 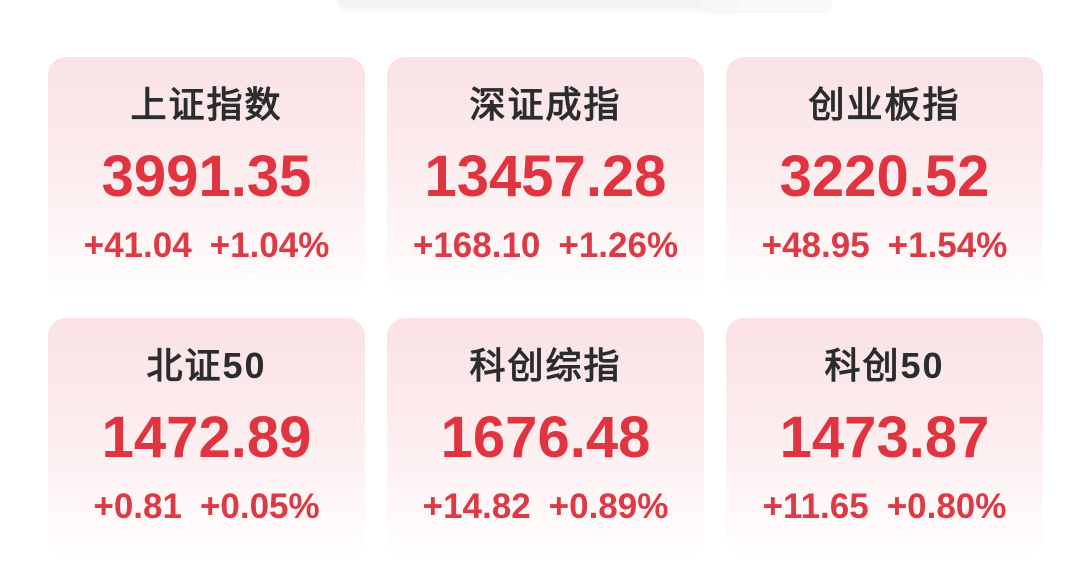 What do you see at coordinates (269, 245) in the screenshot?
I see `index-change-percent: +1.04%` at bounding box center [269, 245].